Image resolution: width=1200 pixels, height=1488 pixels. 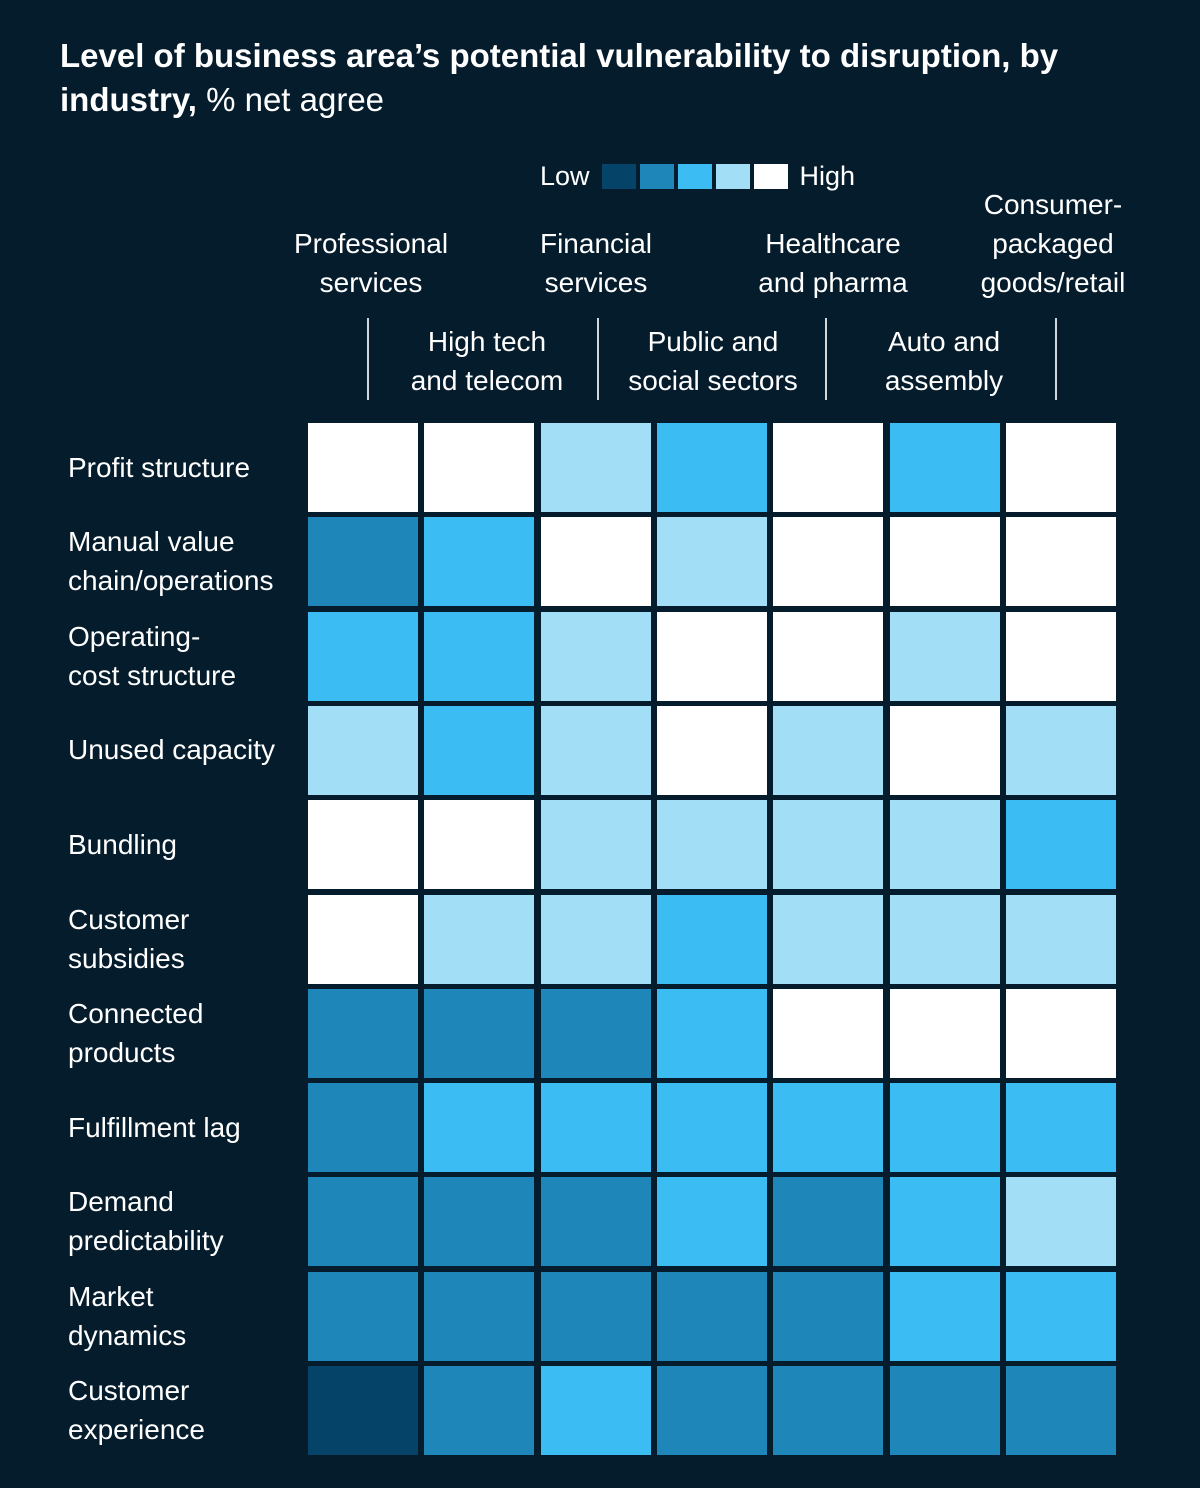 What do you see at coordinates (111, 1296) in the screenshot?
I see `row-label-line: Market` at bounding box center [111, 1296].